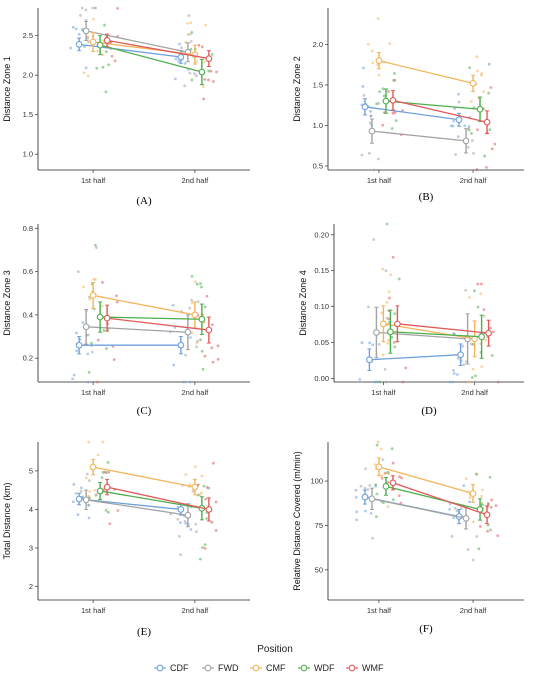  Describe the element at coordinates (429, 303) in the screenshot. I see `raw-observations` at that location.